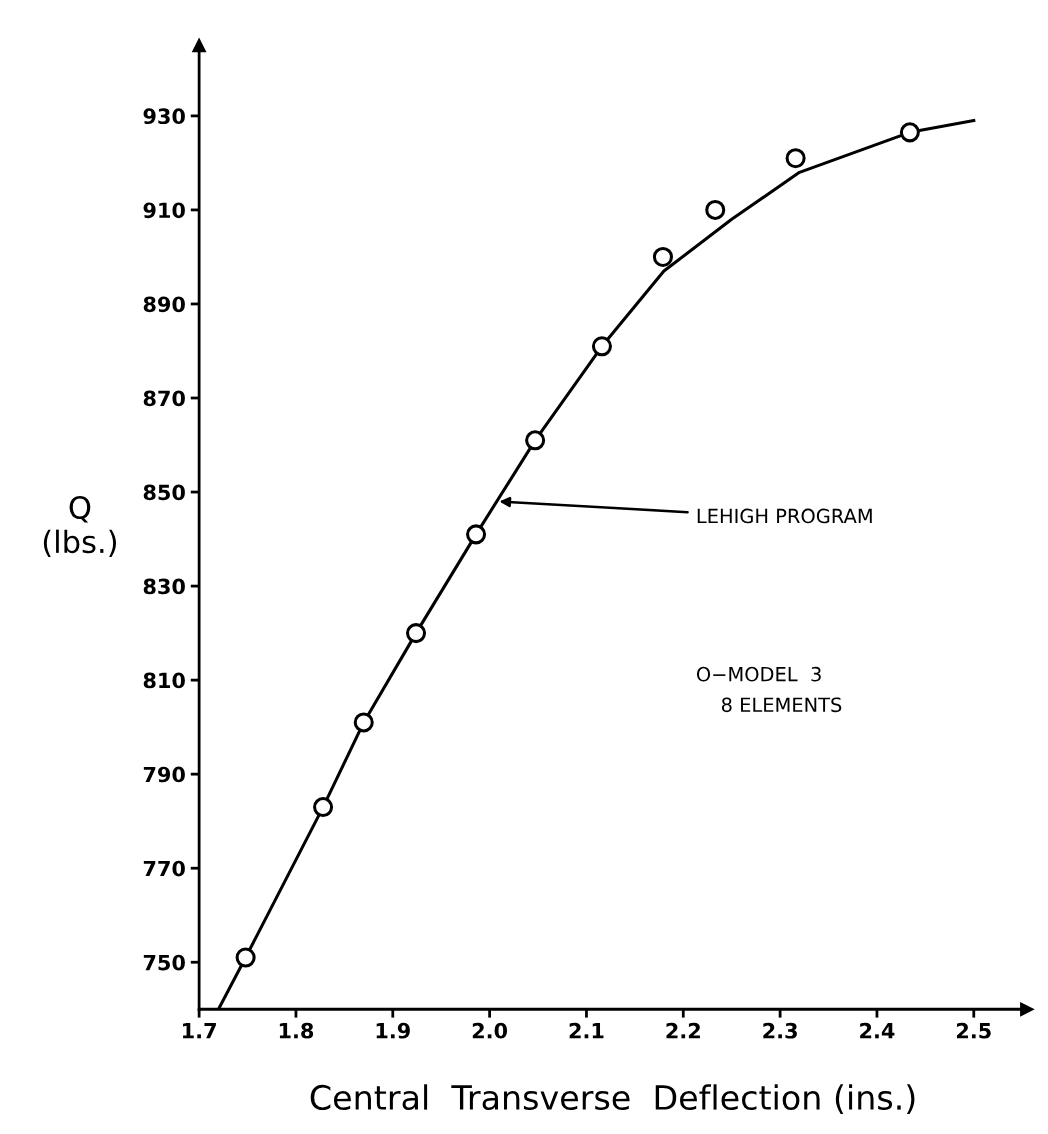 This screenshot has height=1134, width=1048. Describe the element at coordinates (393, 1030) in the screenshot. I see `x-tick-label: 1.9` at that location.